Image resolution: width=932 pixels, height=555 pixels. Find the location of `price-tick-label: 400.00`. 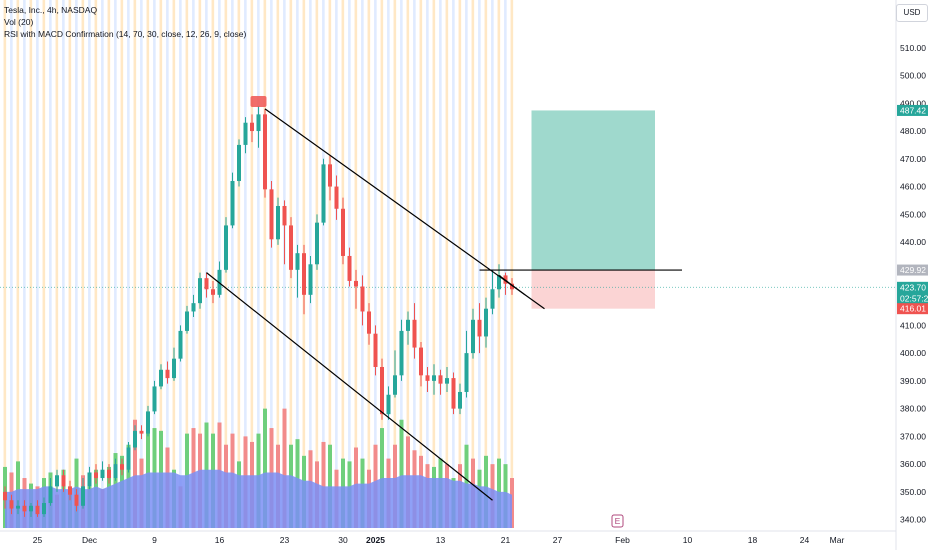

price-tick-label: 400.00 is located at coordinates (913, 353).